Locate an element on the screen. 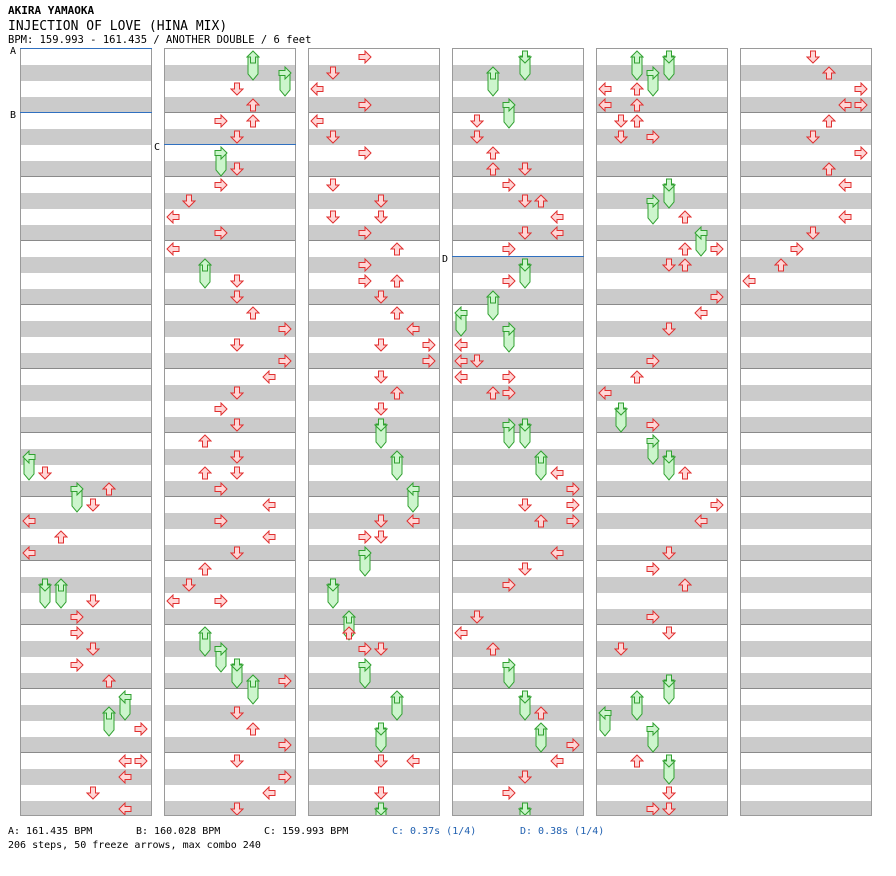  stop-d-legend: D: 0.38s (1/4) is located at coordinates (562, 831).